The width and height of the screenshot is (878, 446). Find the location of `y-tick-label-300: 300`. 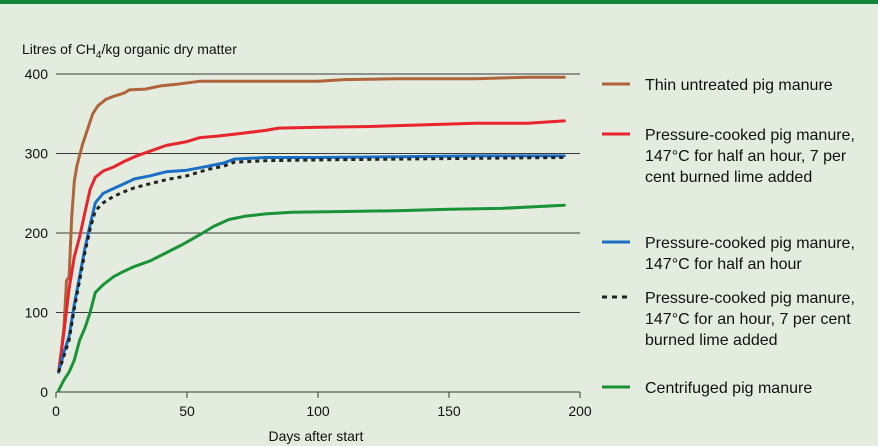

y-tick-label-300: 300 is located at coordinates (37, 154).